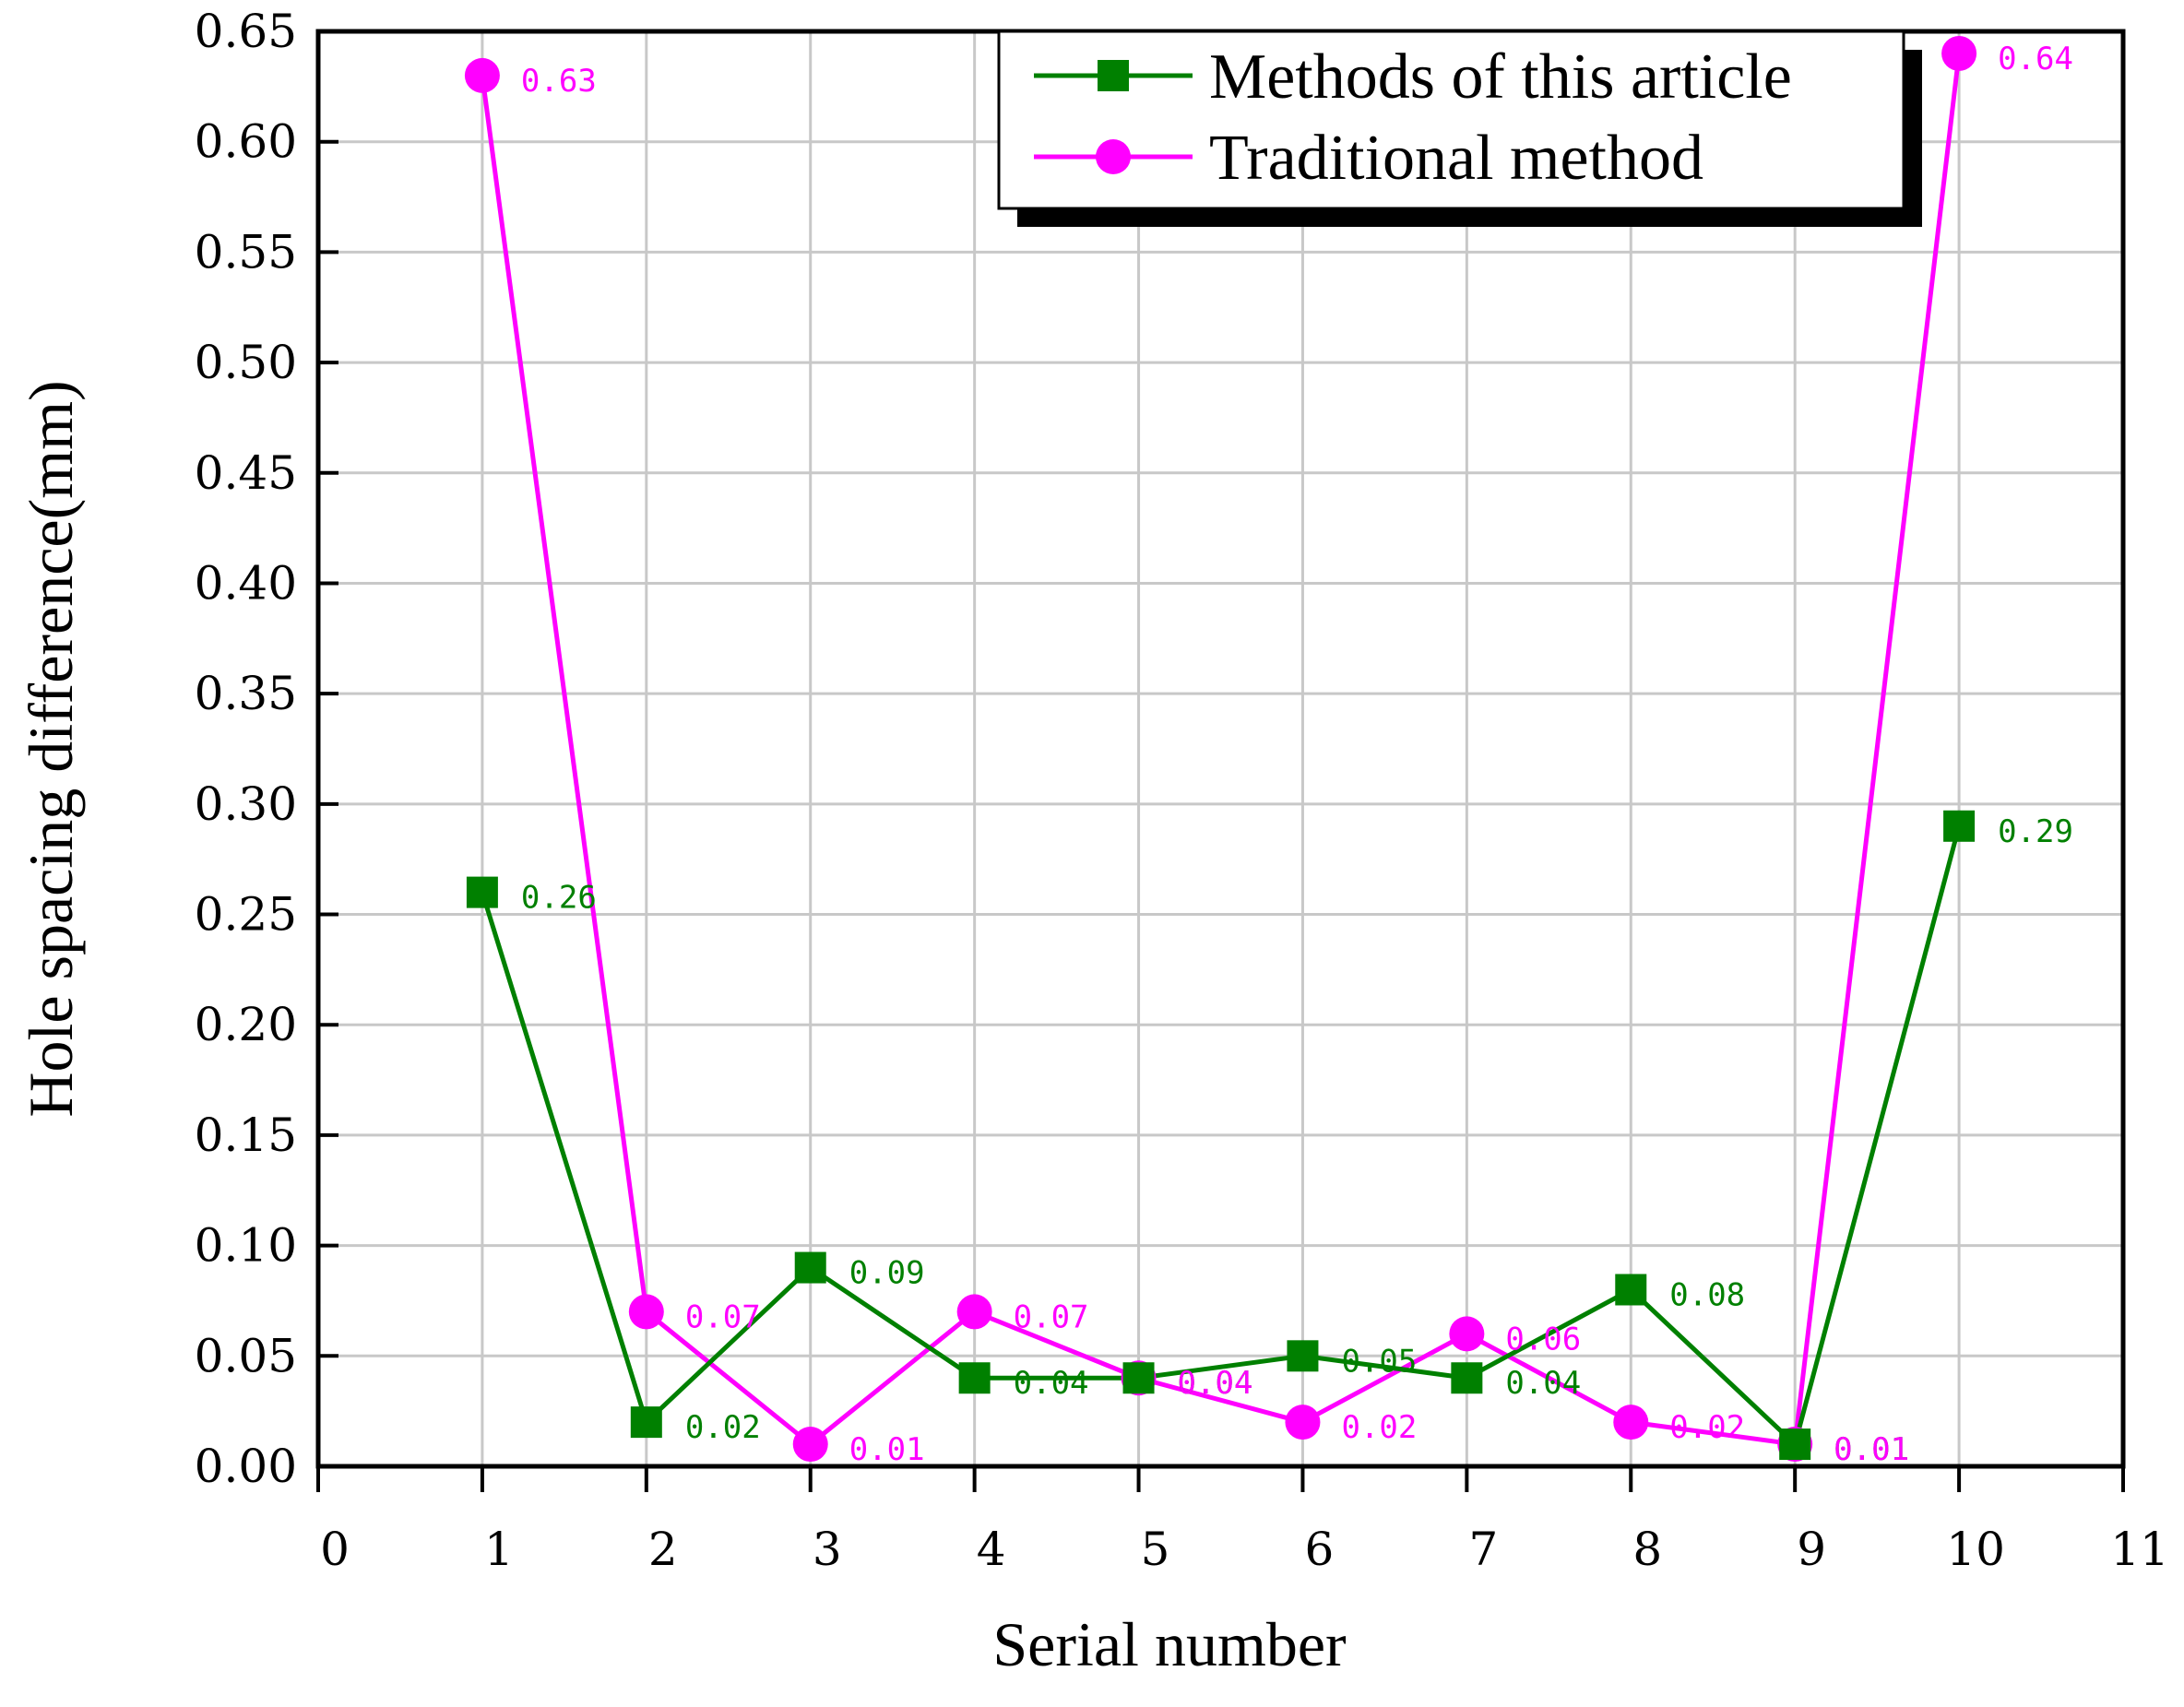 This screenshot has width=2184, height=1707. Describe the element at coordinates (887, 1273) in the screenshot. I see `data-label: 0.09` at that location.